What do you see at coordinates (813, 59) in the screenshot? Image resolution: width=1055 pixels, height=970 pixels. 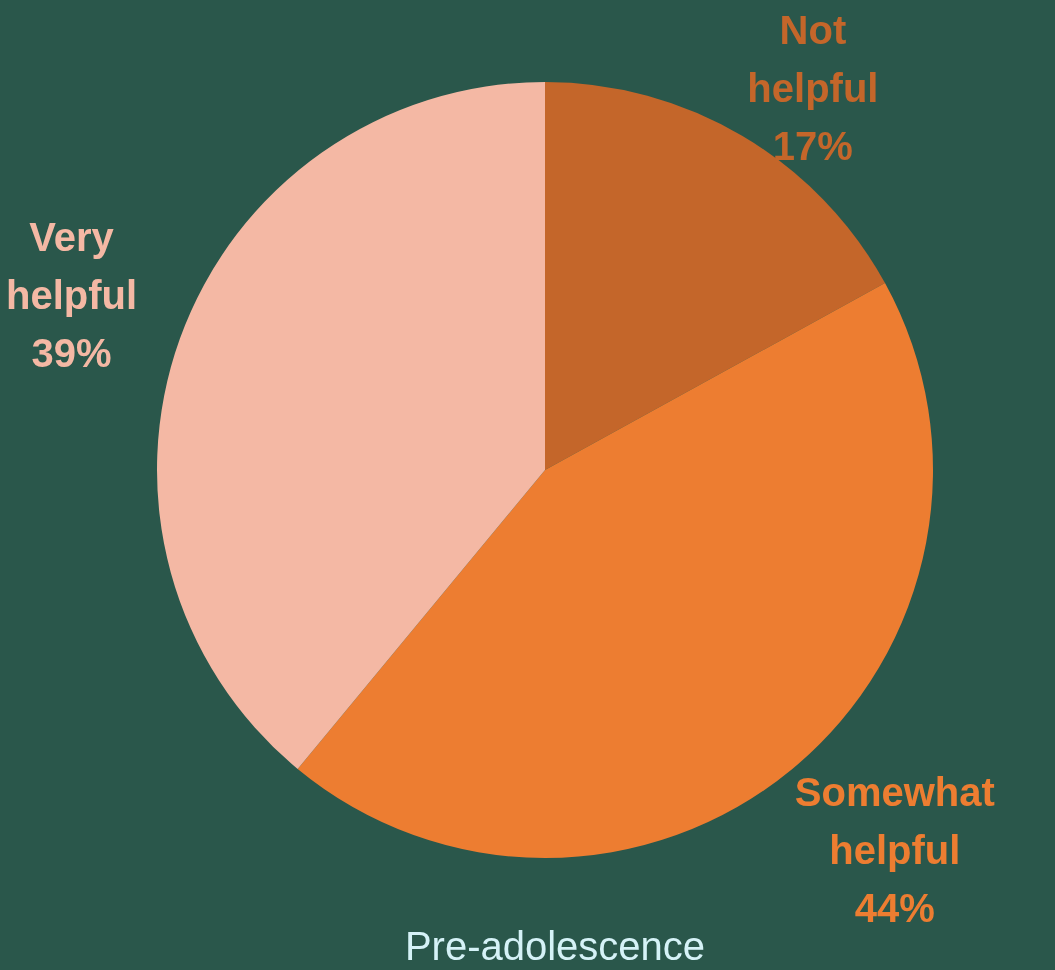 I see `slice-label: Not helpful` at bounding box center [813, 59].